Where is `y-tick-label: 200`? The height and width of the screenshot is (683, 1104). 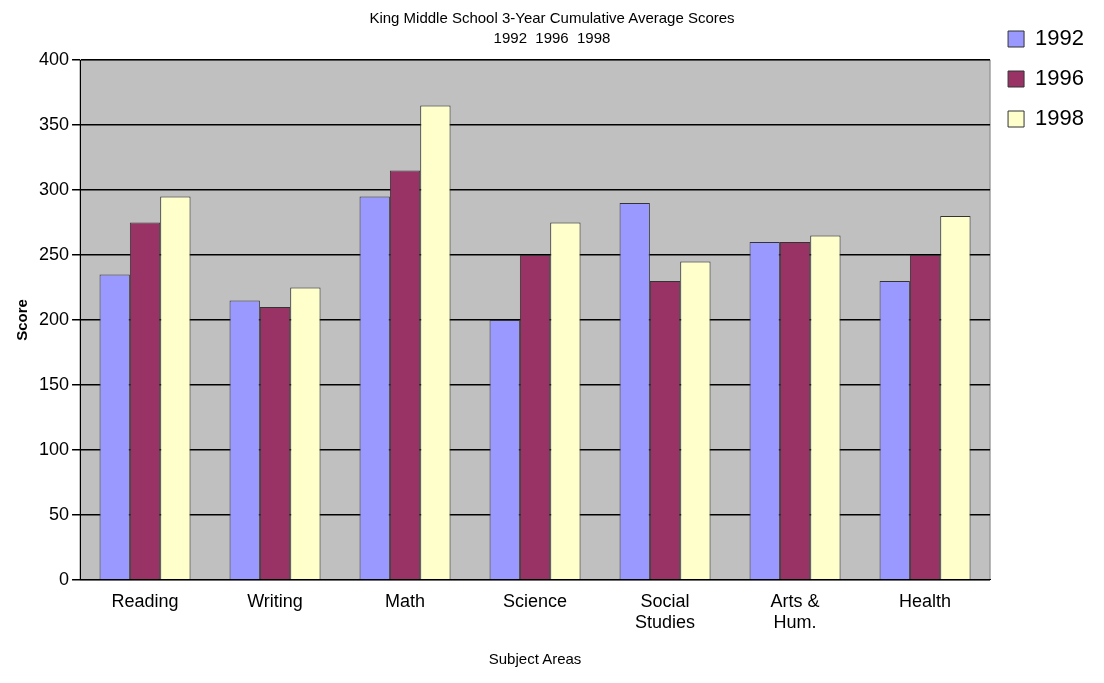
y-tick-label: 200 is located at coordinates (54, 318).